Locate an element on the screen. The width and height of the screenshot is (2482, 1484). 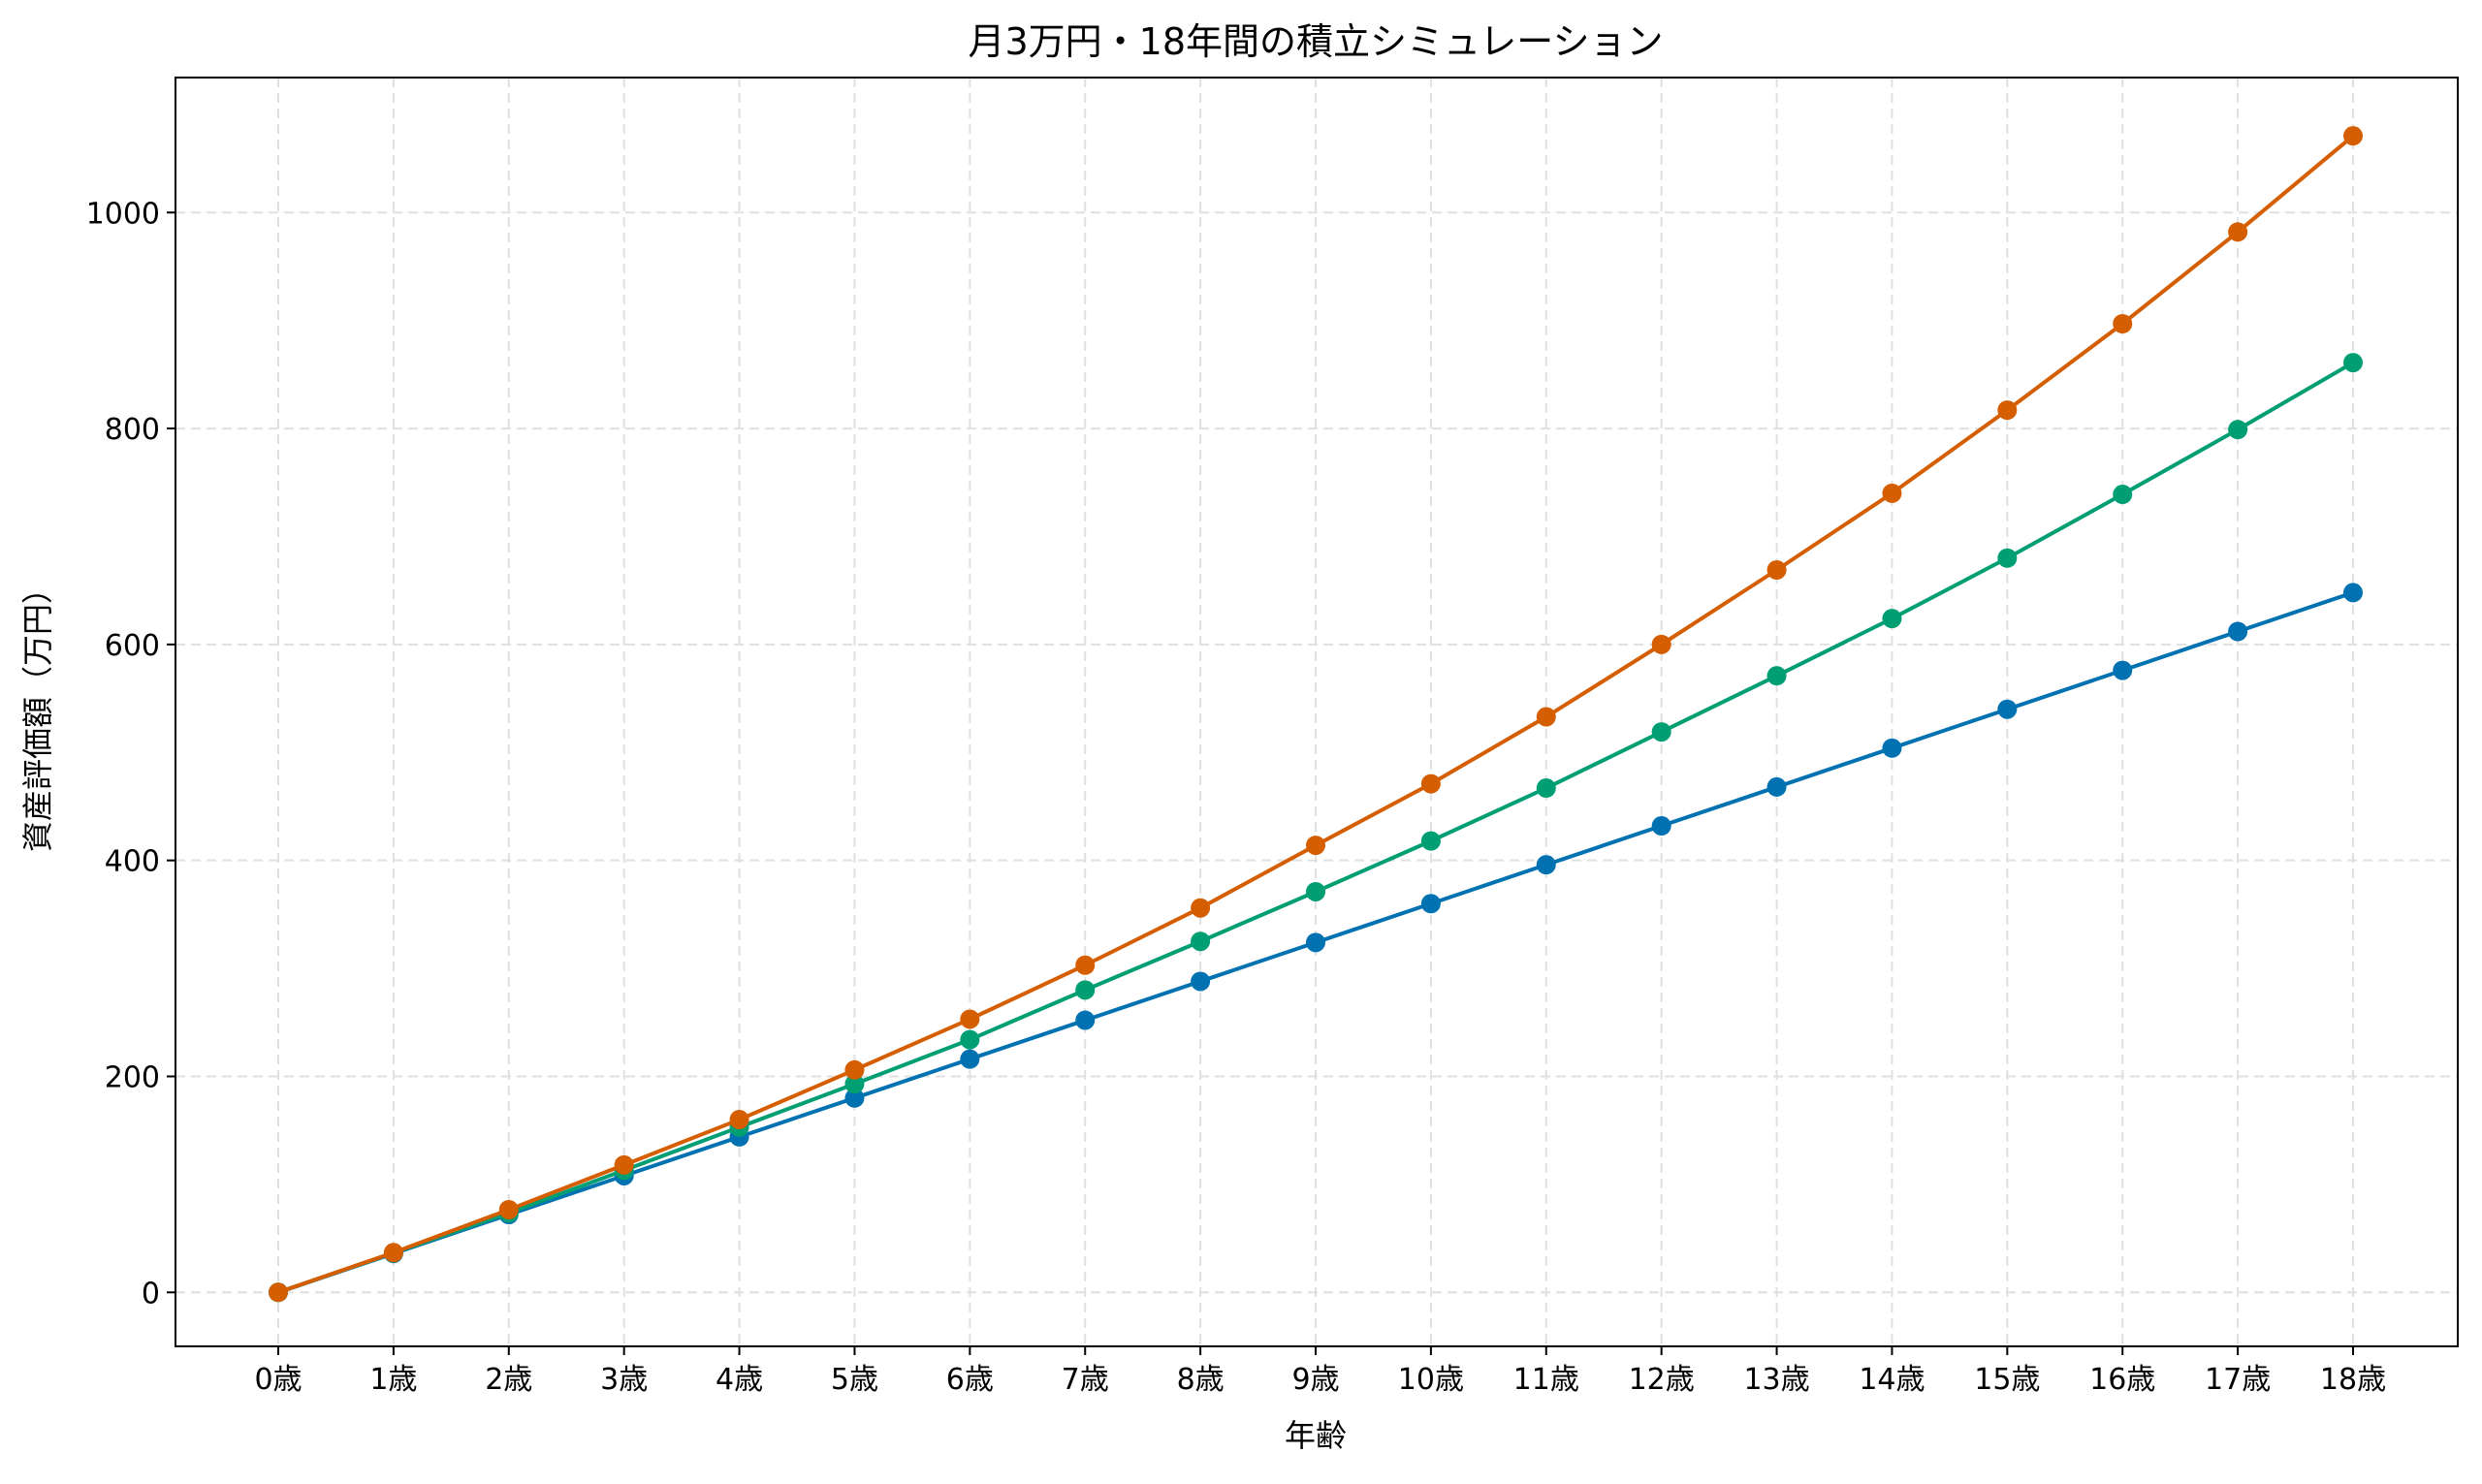
x-tick-label: 8歳 is located at coordinates (1201, 1380).